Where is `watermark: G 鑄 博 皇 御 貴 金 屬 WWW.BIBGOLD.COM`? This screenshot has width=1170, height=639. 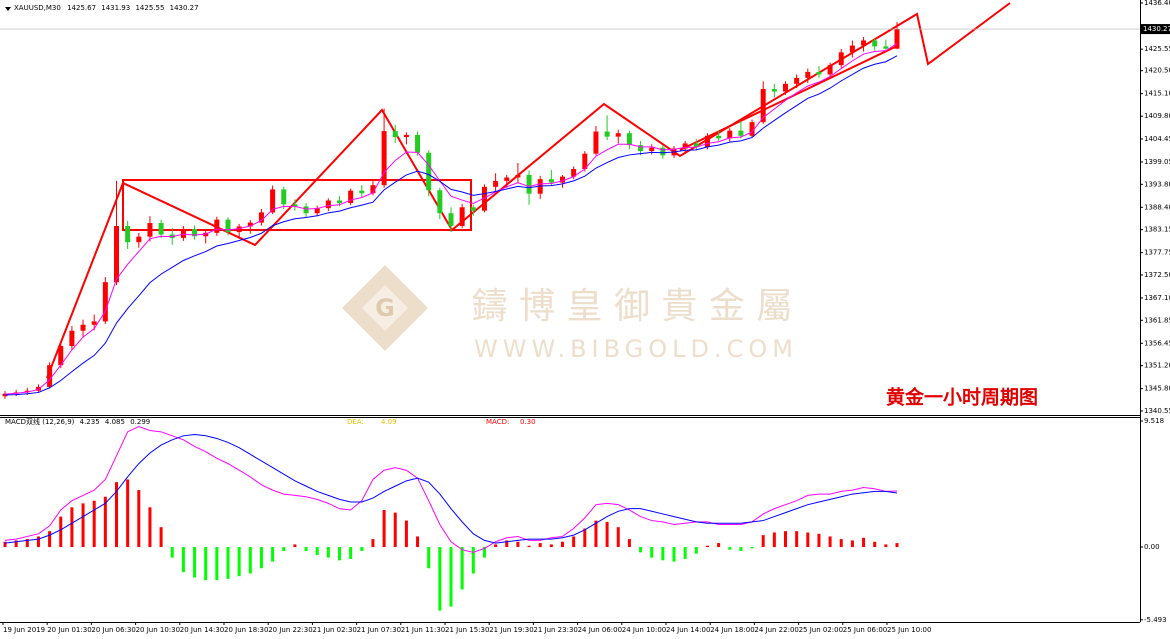
watermark: G 鑄 博 皇 御 貴 金 屬 WWW.BIBGOLD.COM is located at coordinates (567, 314).